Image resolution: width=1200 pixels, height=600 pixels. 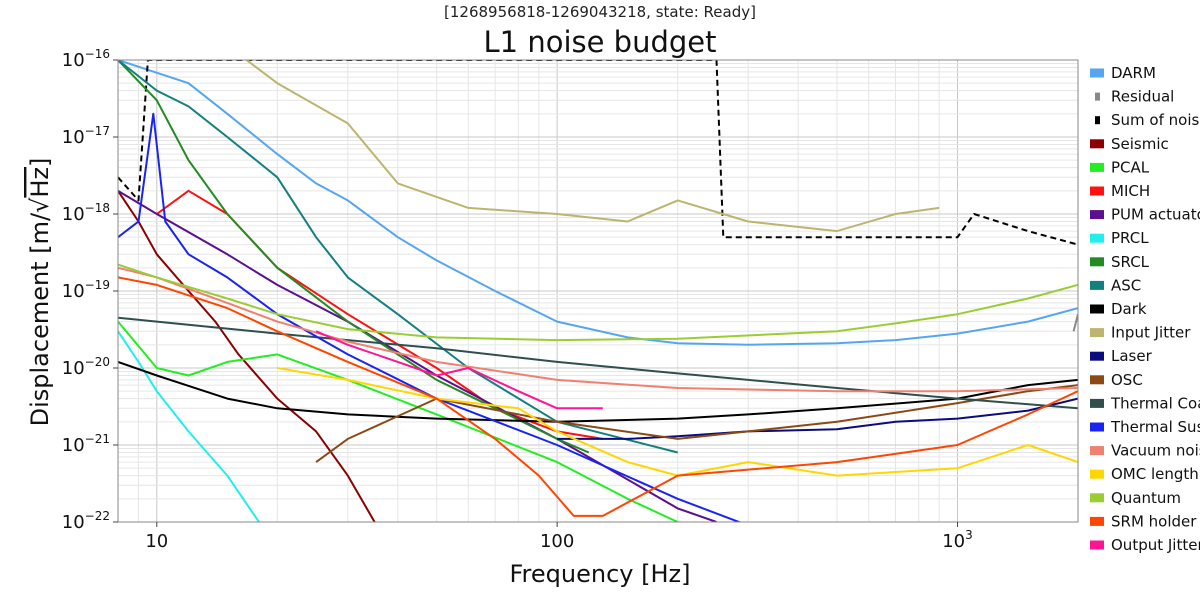 What do you see at coordinates (189, 426) in the screenshot?
I see `series-line-prcl` at bounding box center [189, 426].